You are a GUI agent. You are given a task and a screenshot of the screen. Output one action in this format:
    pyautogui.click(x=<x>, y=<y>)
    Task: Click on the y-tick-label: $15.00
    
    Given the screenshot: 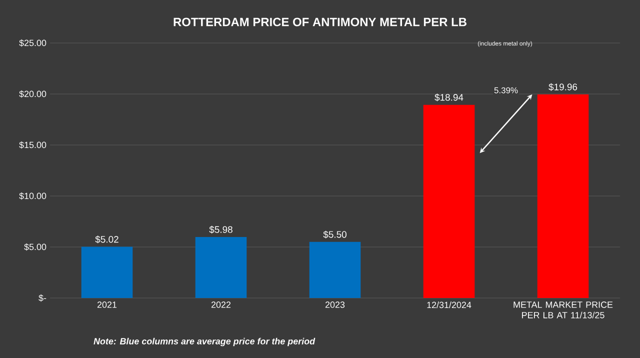 What is the action you would take?
    pyautogui.click(x=32, y=145)
    